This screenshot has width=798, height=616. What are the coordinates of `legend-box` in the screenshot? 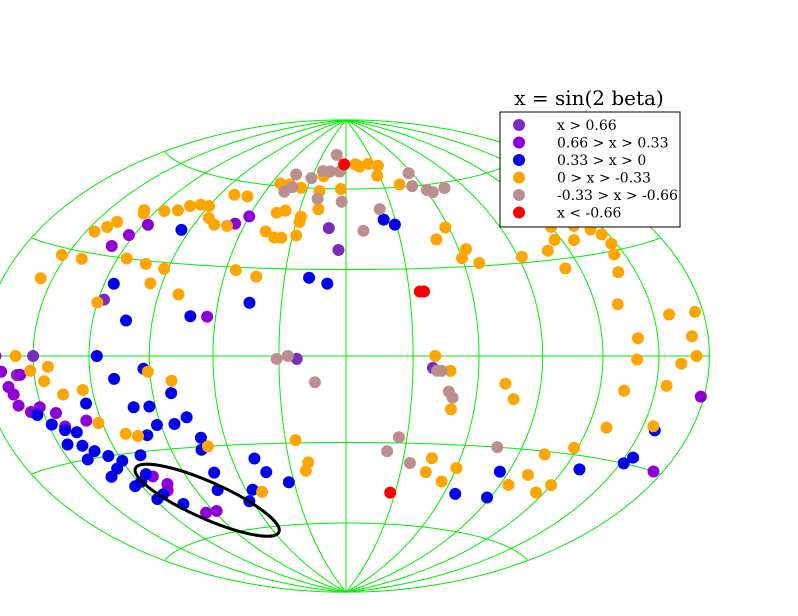 It's located at (590, 169).